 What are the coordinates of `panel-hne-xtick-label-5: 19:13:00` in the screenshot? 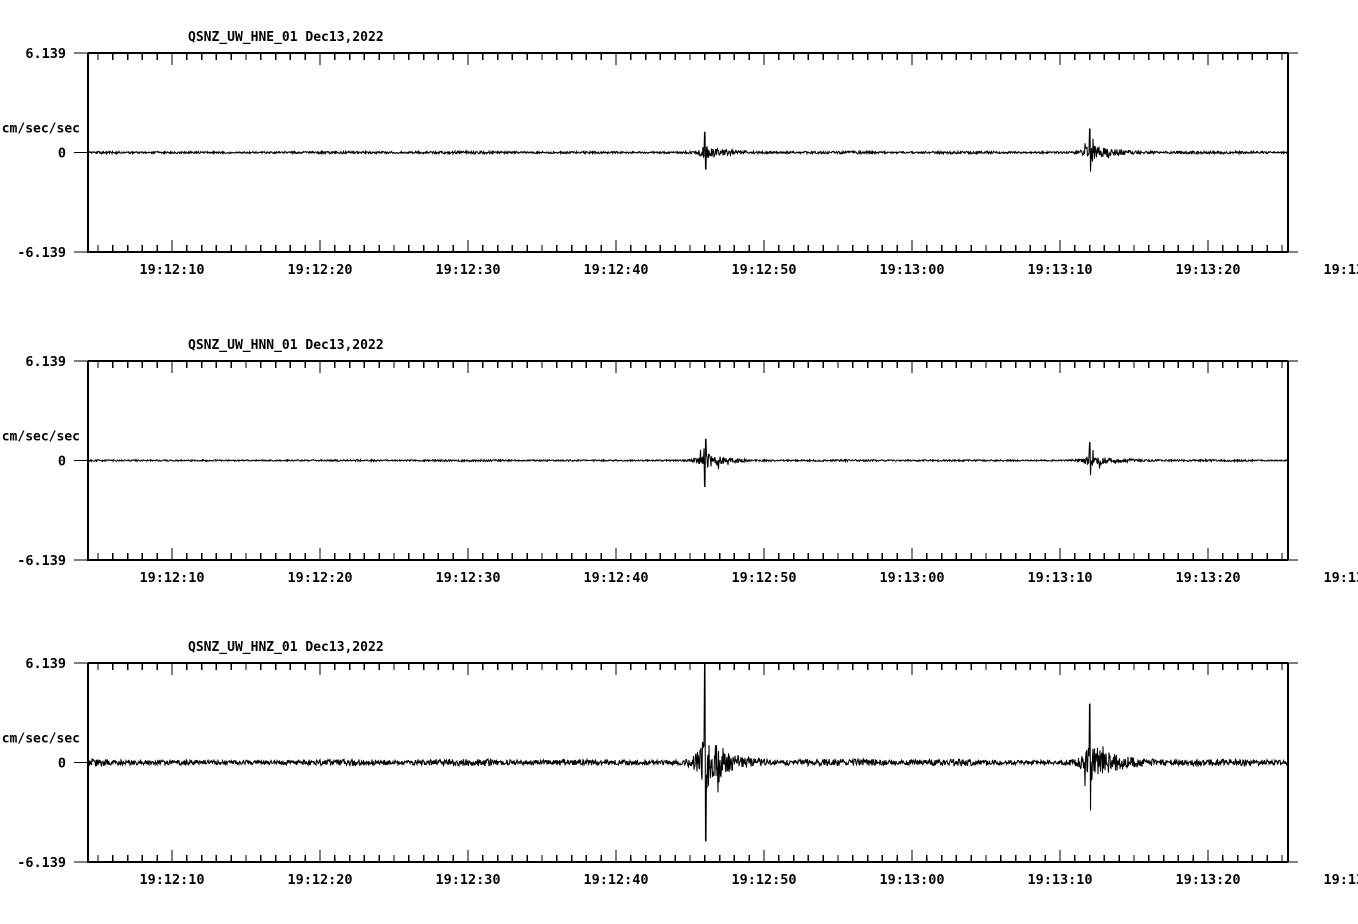 It's located at (911, 270).